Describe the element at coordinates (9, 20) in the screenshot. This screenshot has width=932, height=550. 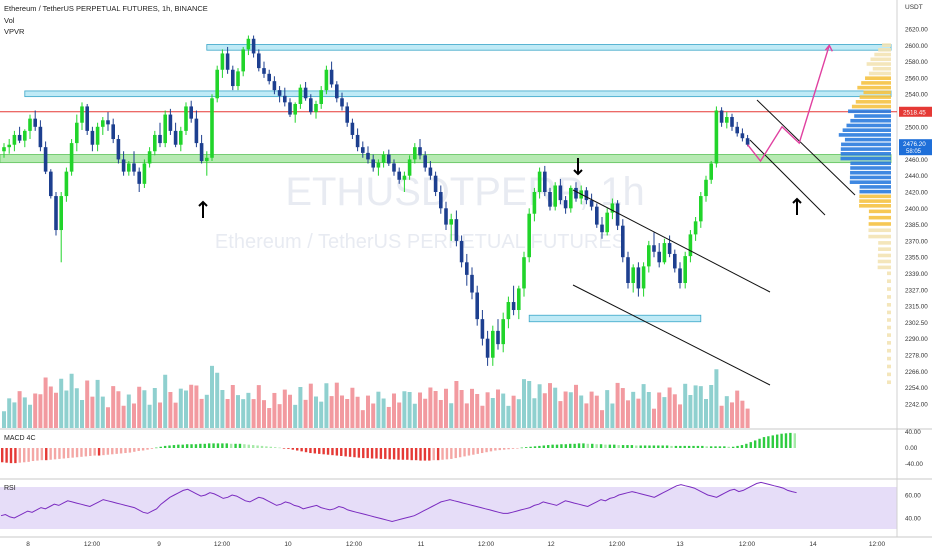
I see `indicator-vol-label: Vol` at that location.